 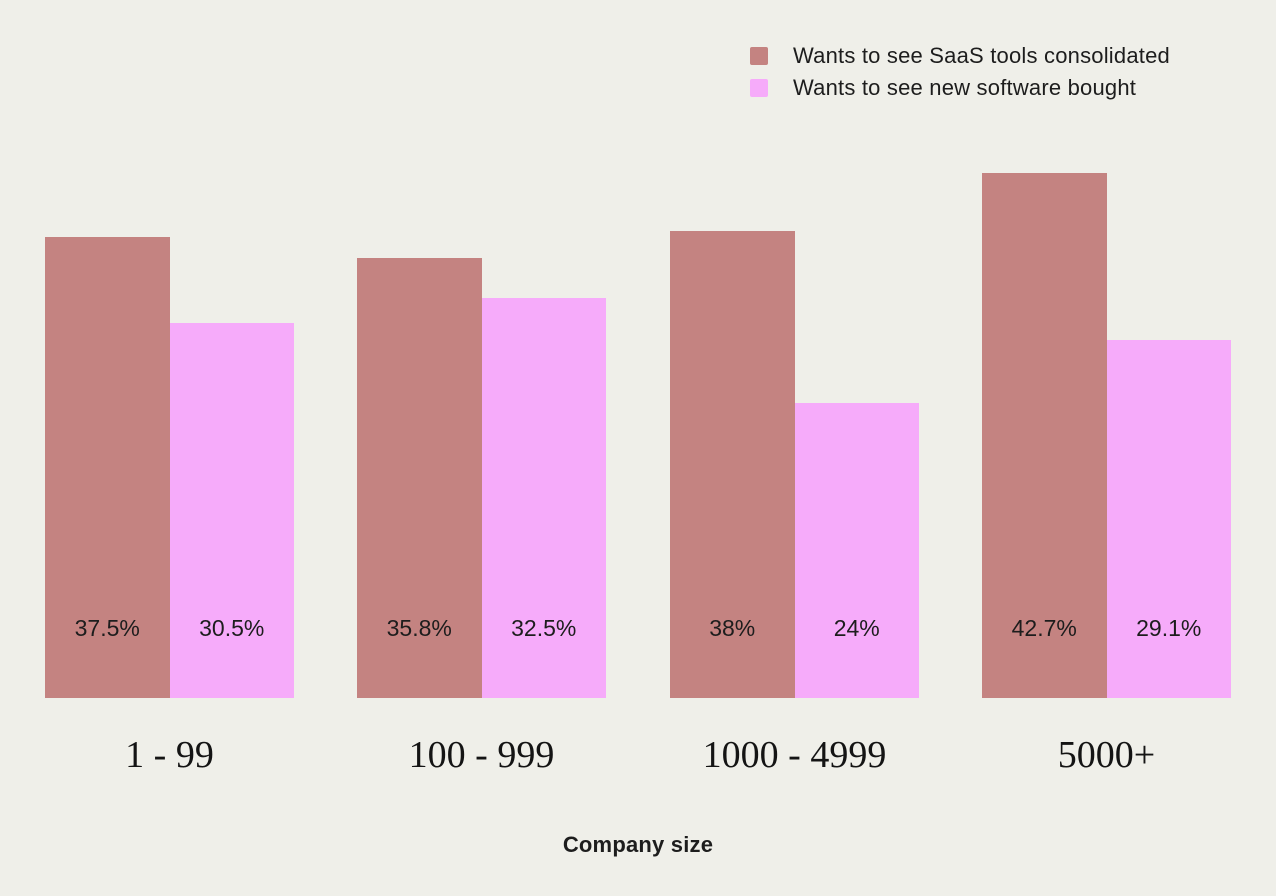 I want to click on bar-consolidated: 37.5%, so click(x=107, y=467).